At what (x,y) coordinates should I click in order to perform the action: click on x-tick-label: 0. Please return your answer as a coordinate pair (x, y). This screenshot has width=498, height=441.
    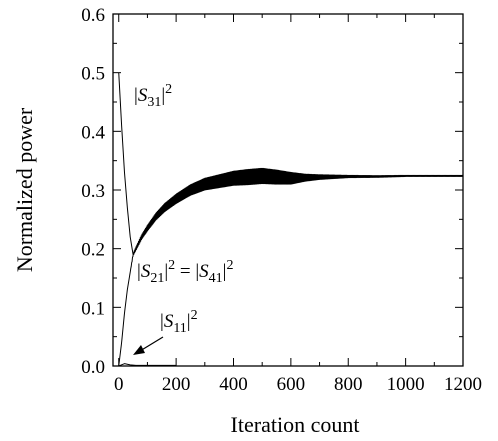
    Looking at the image, I should click on (119, 384).